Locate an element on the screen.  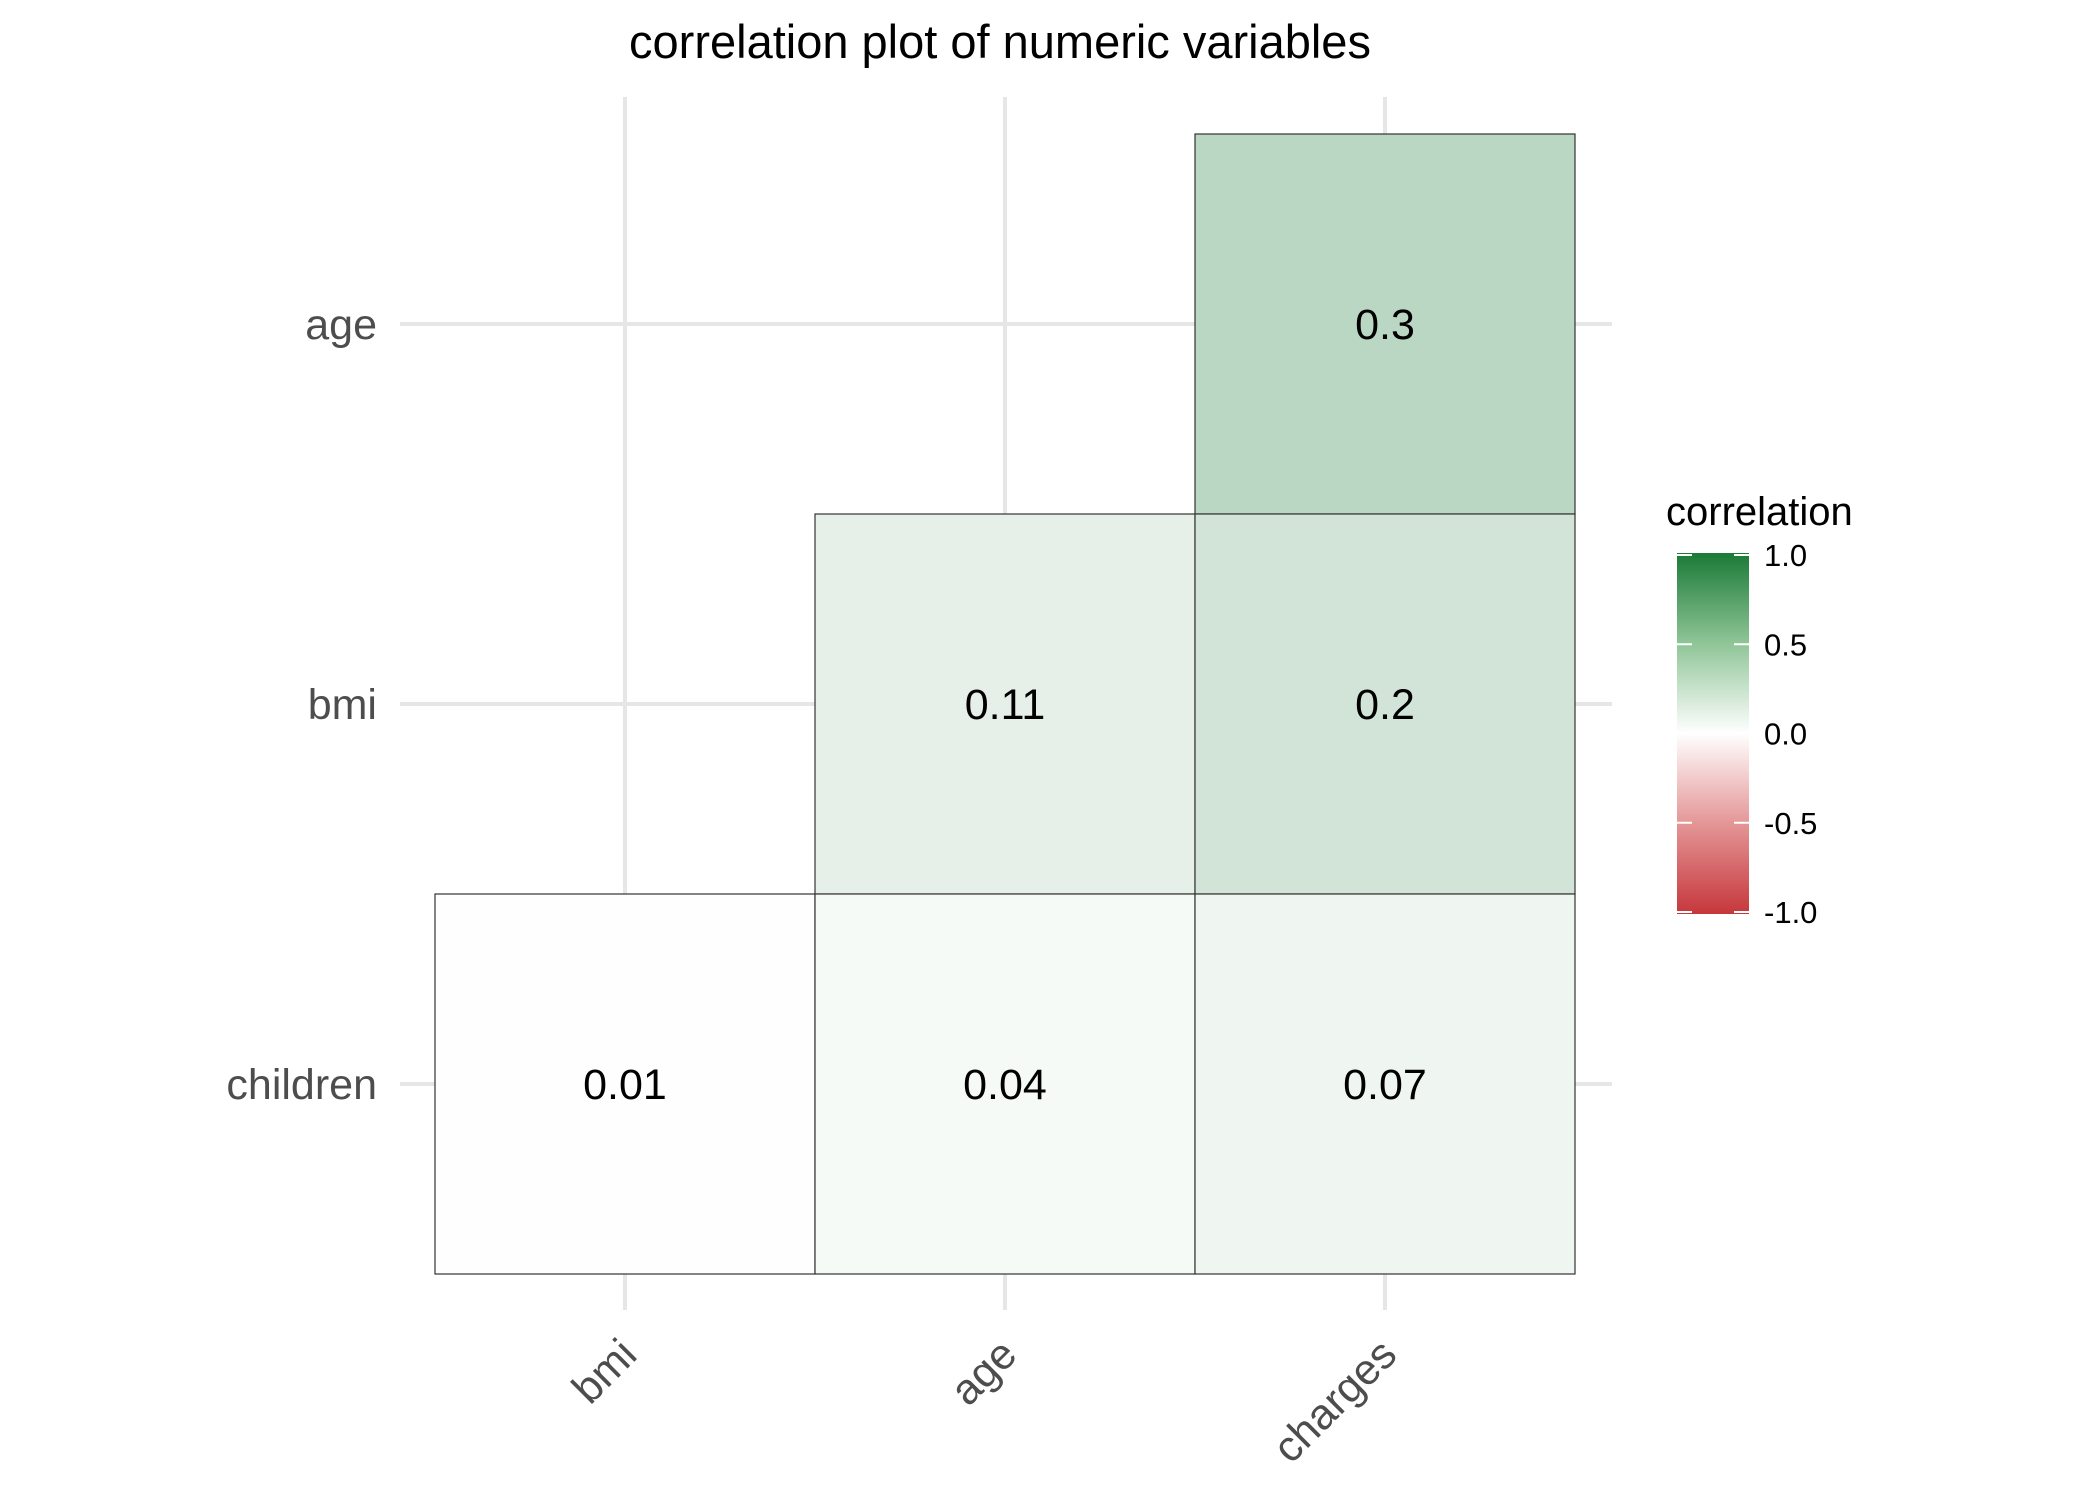
legend-tick-label: -1.0 is located at coordinates (1790, 912).